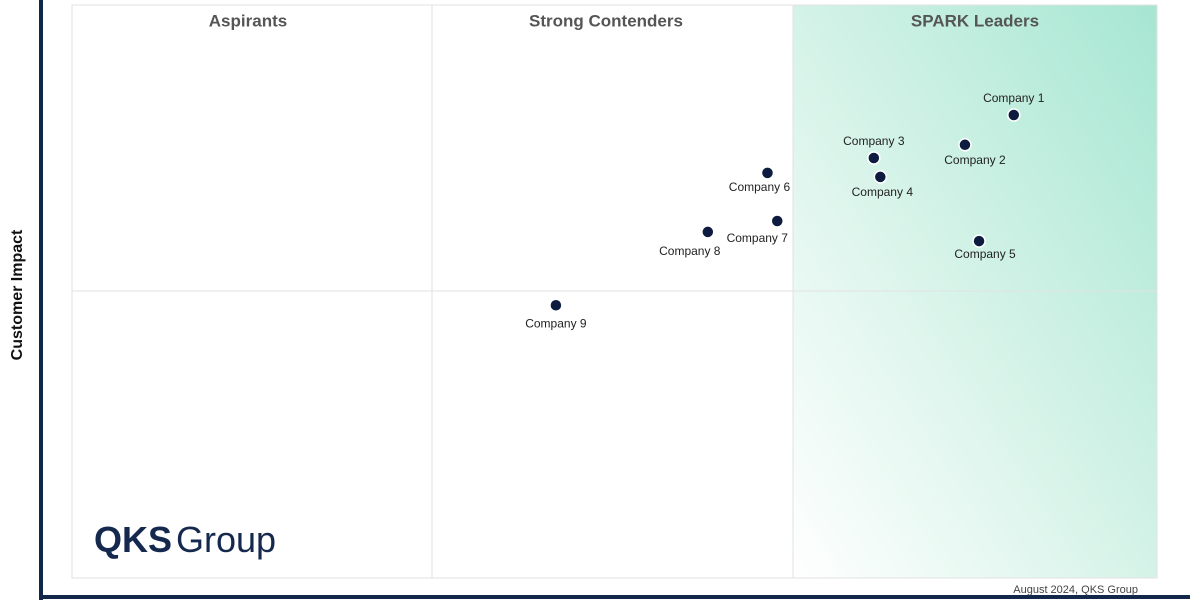 This screenshot has width=1200, height=600. What do you see at coordinates (758, 238) in the screenshot?
I see `point-label: Company 7` at bounding box center [758, 238].